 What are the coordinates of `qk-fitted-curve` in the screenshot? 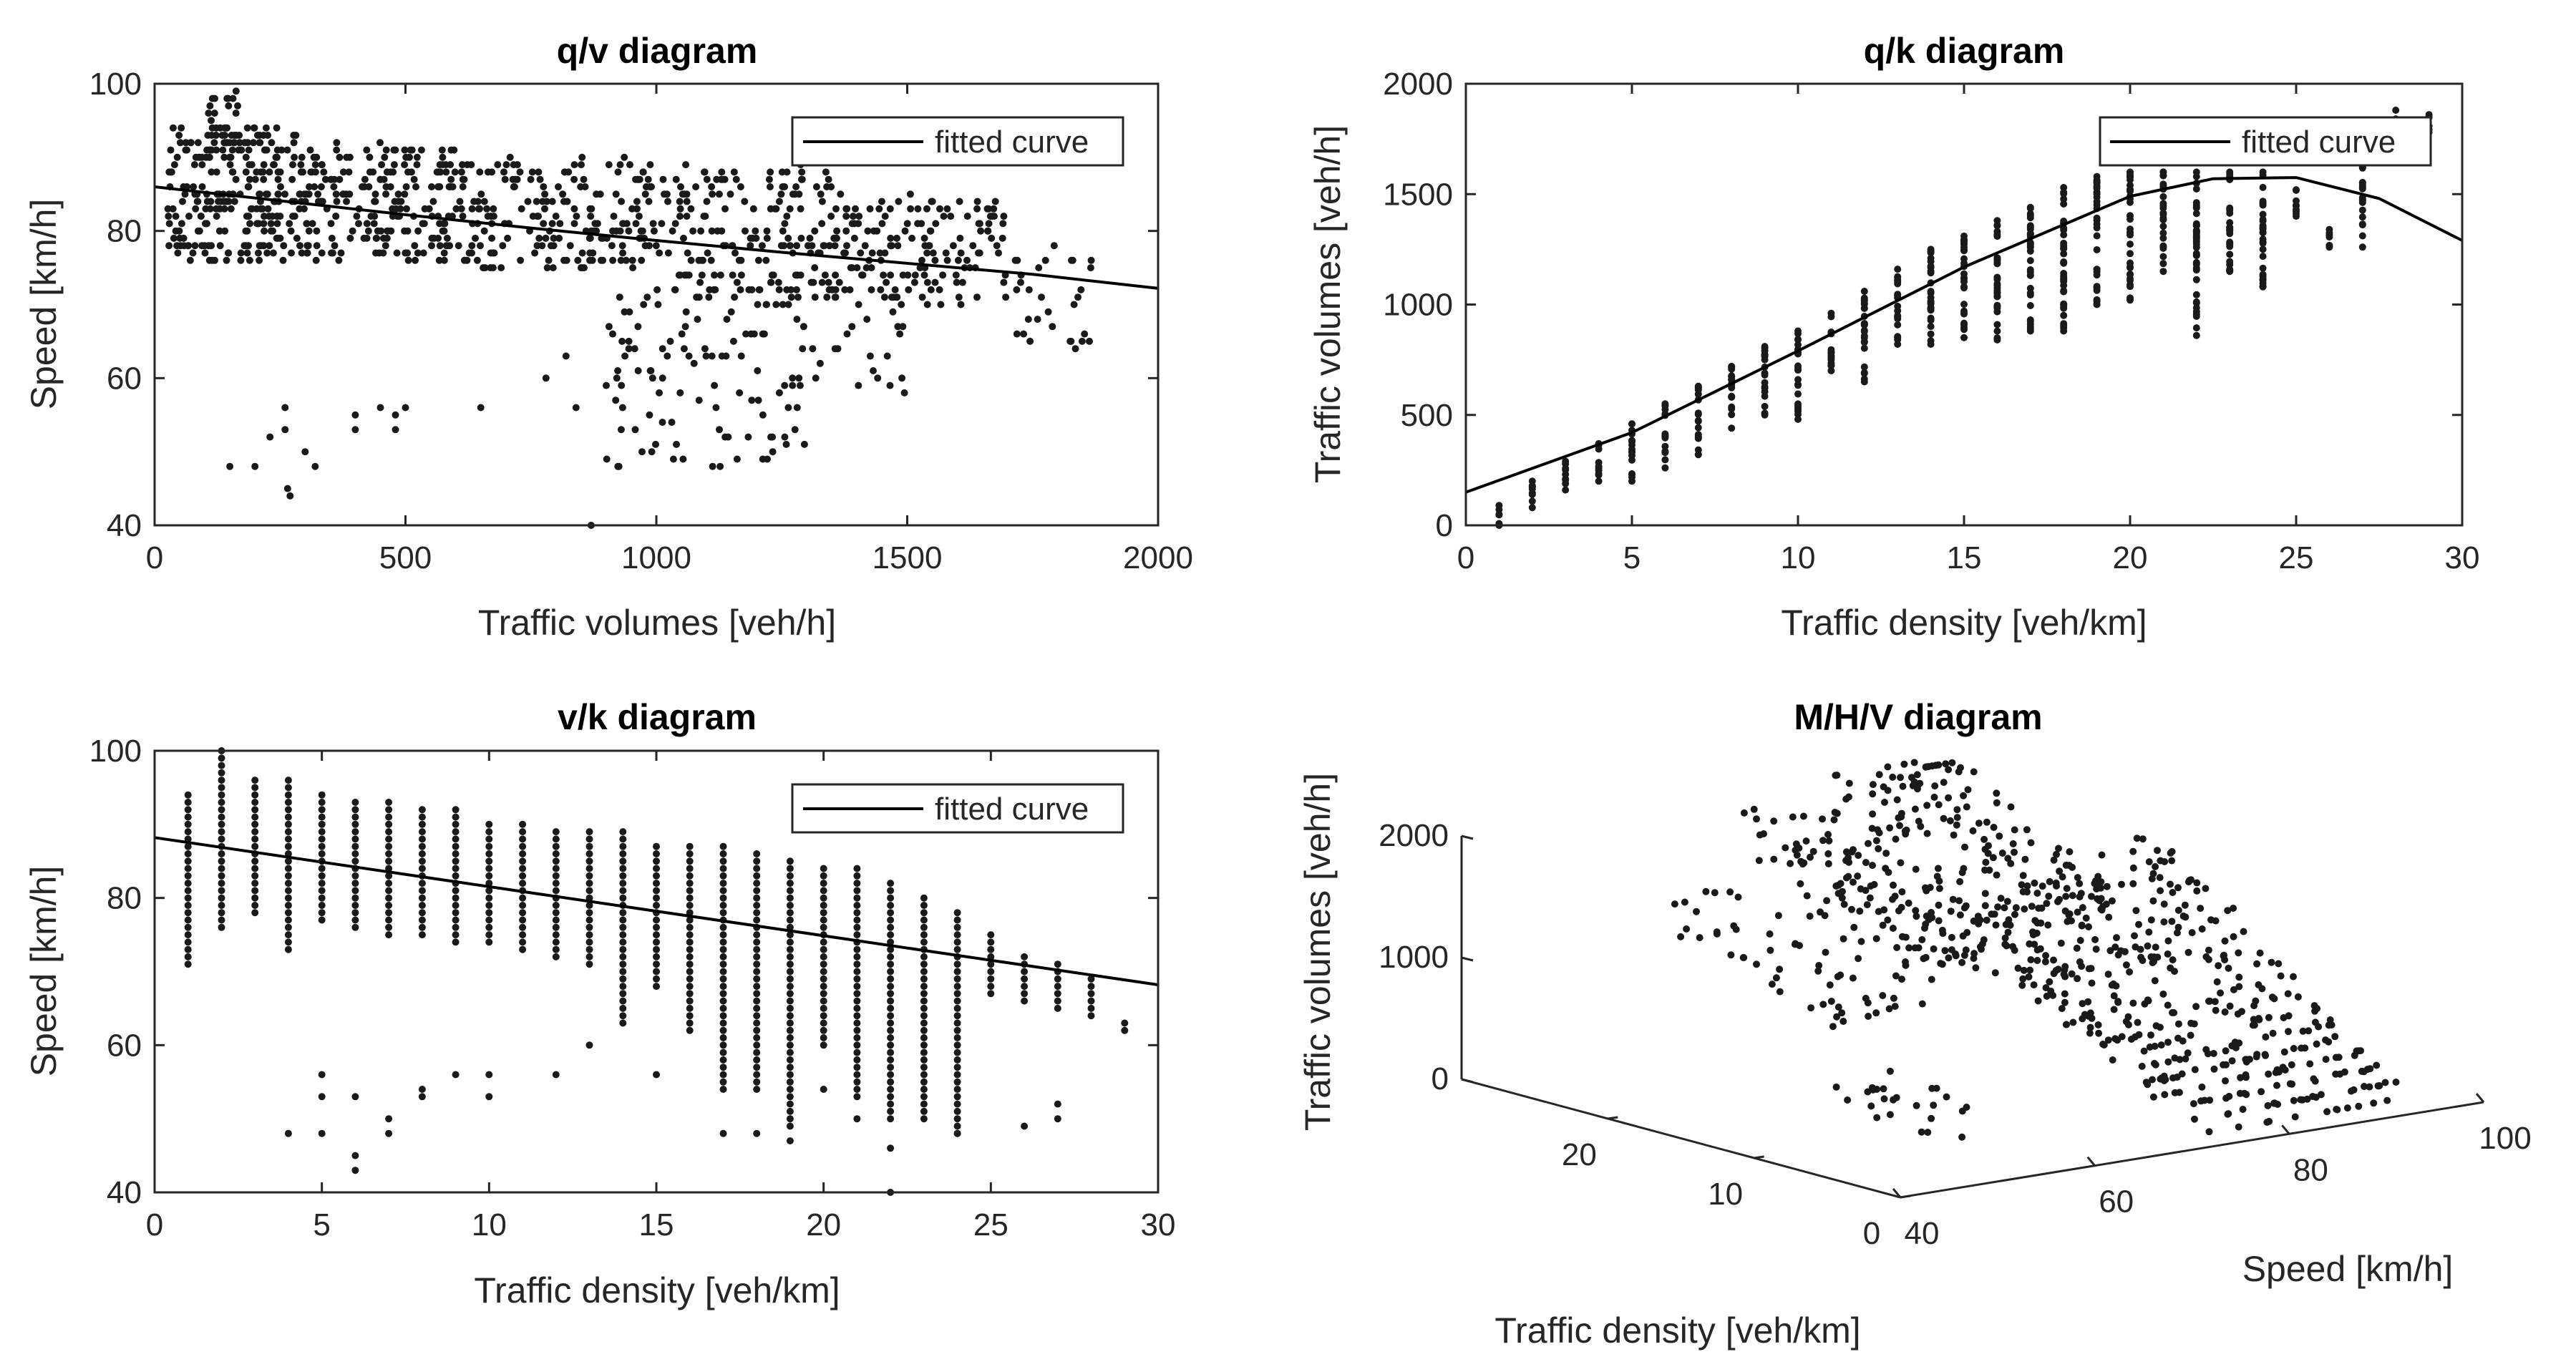 It's located at (1964, 335).